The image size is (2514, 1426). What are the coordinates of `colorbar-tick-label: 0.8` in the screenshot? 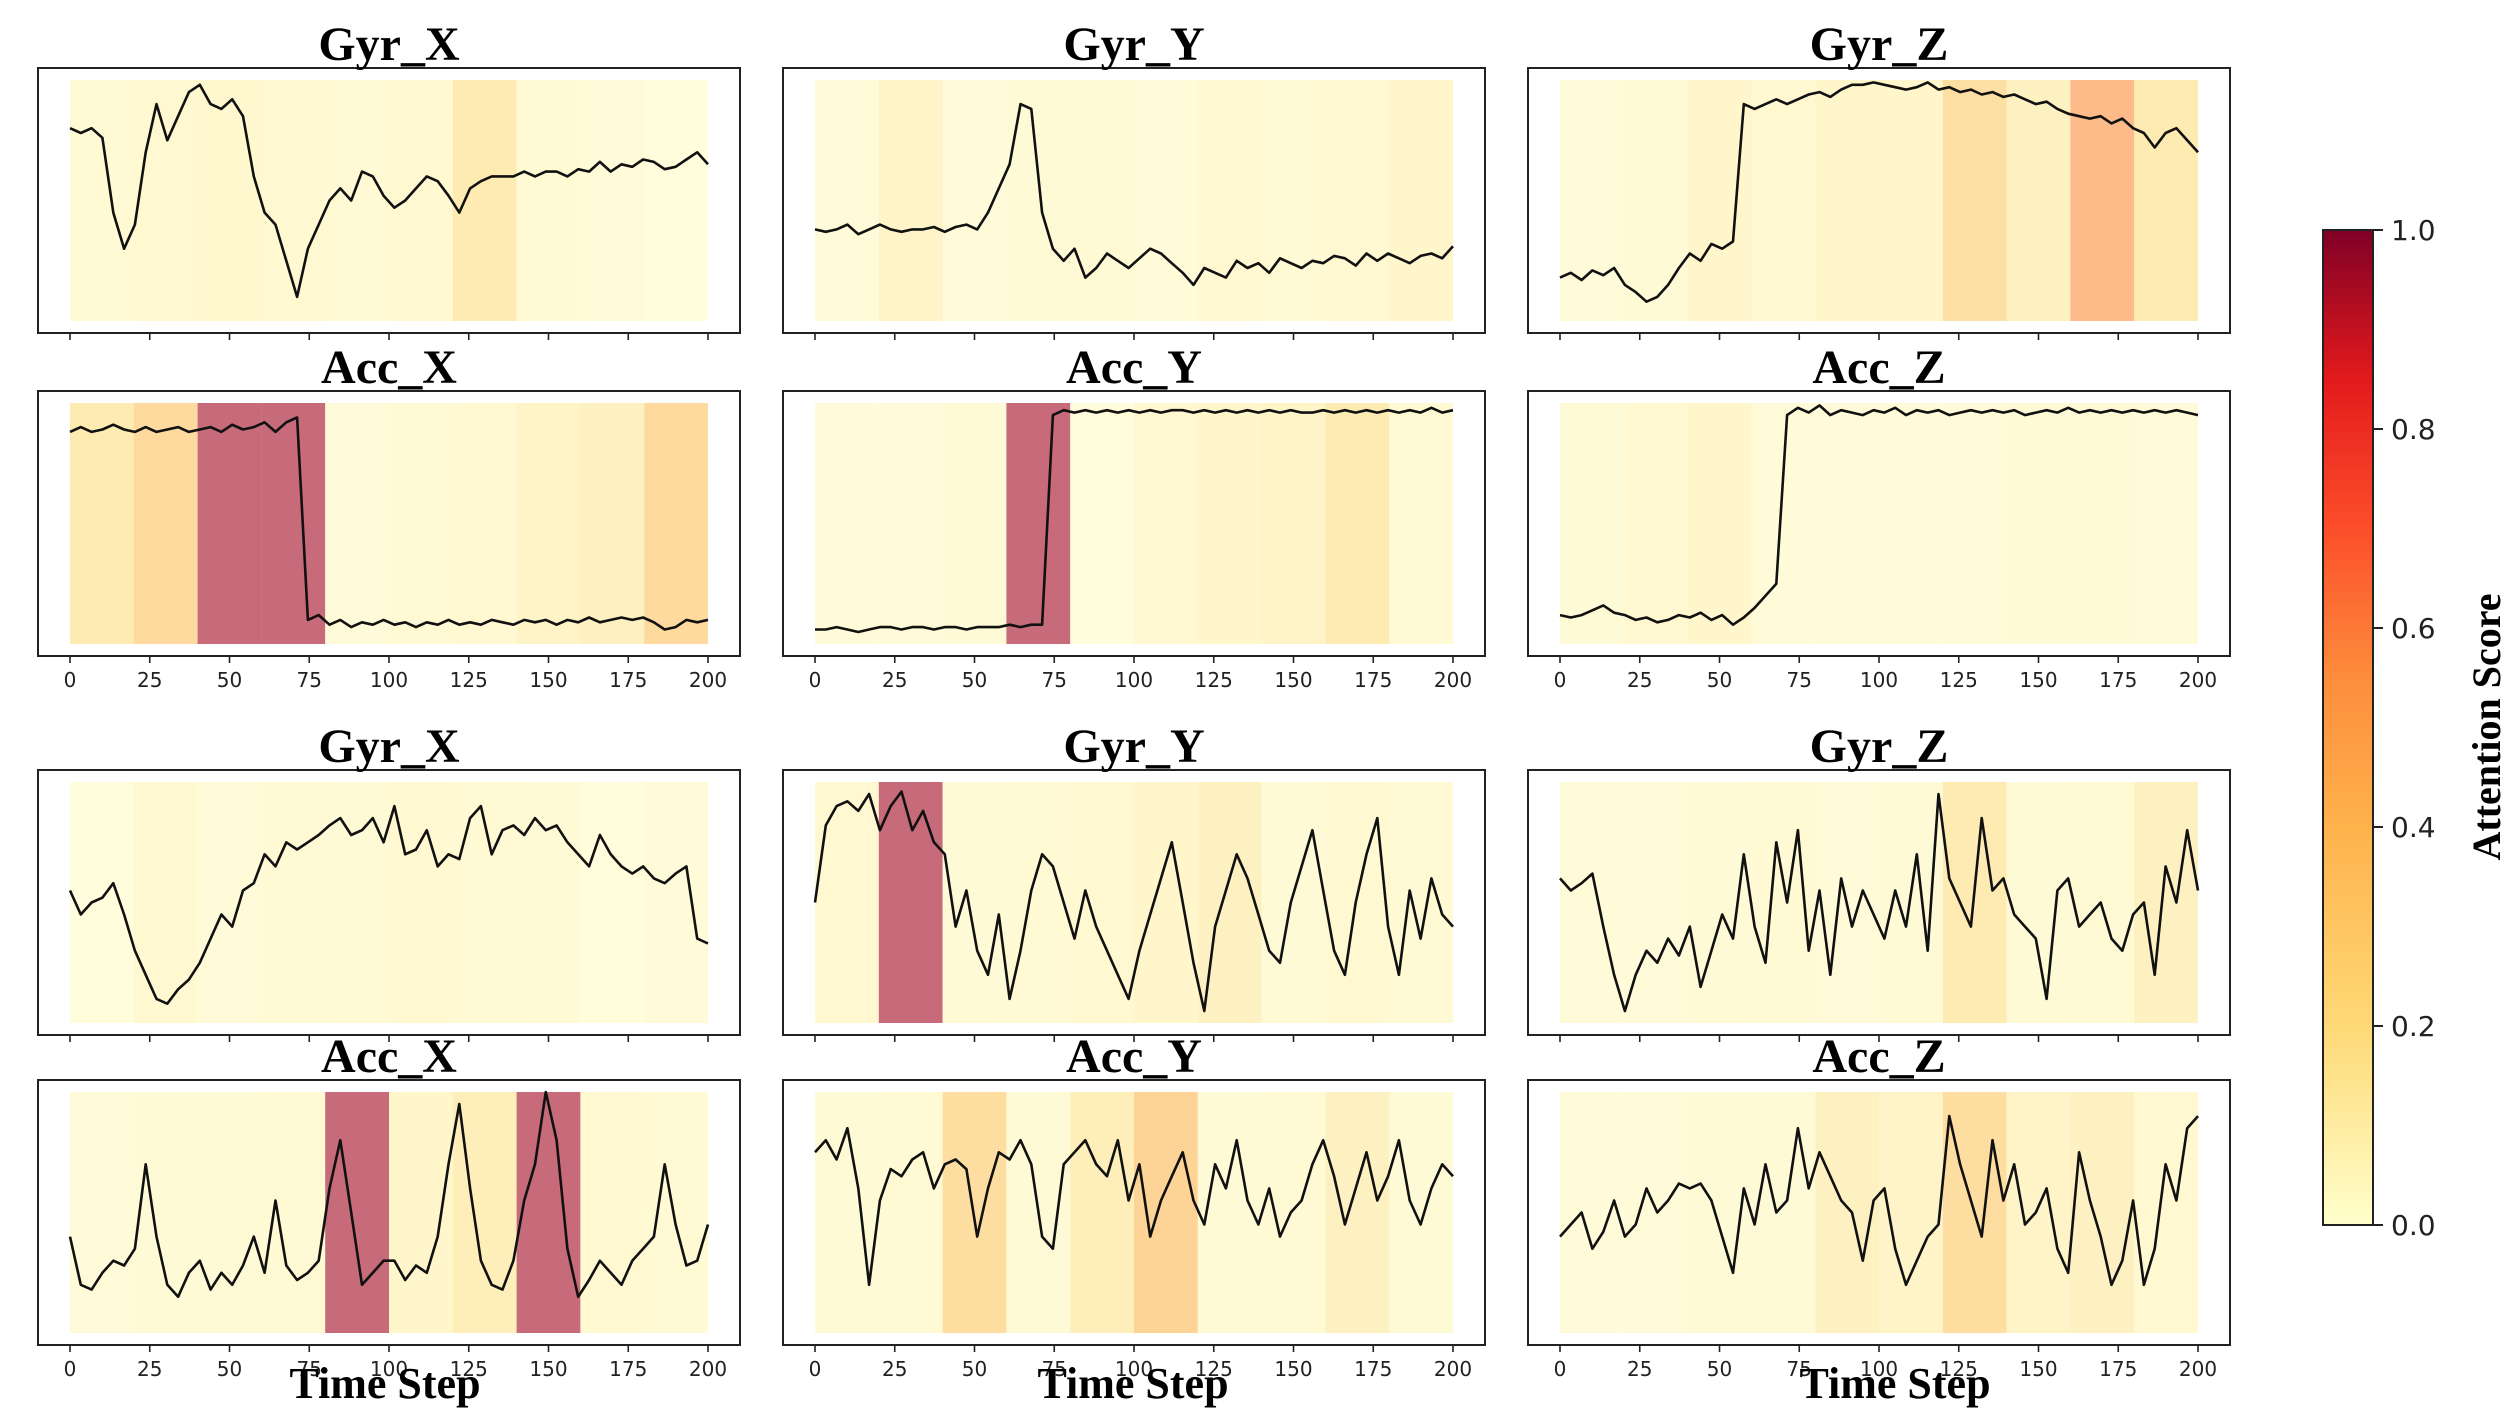 It's located at (2413, 429).